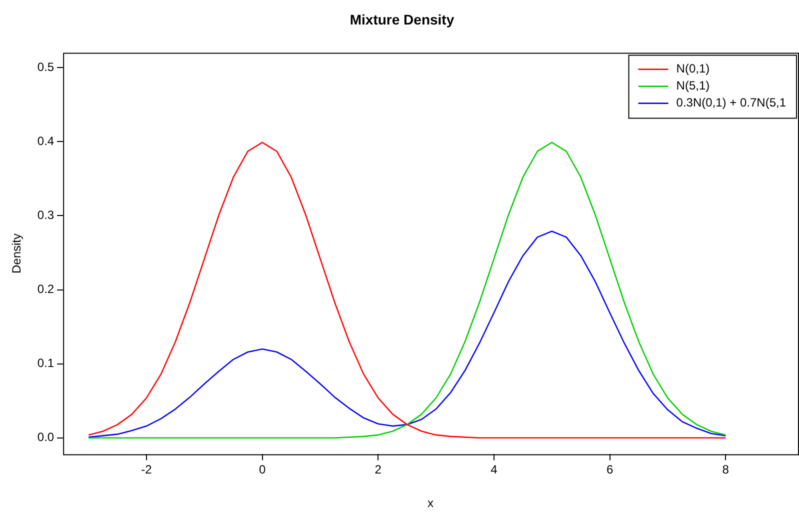 This screenshot has height=517, width=799. I want to click on x-tick-label: 8, so click(726, 469).